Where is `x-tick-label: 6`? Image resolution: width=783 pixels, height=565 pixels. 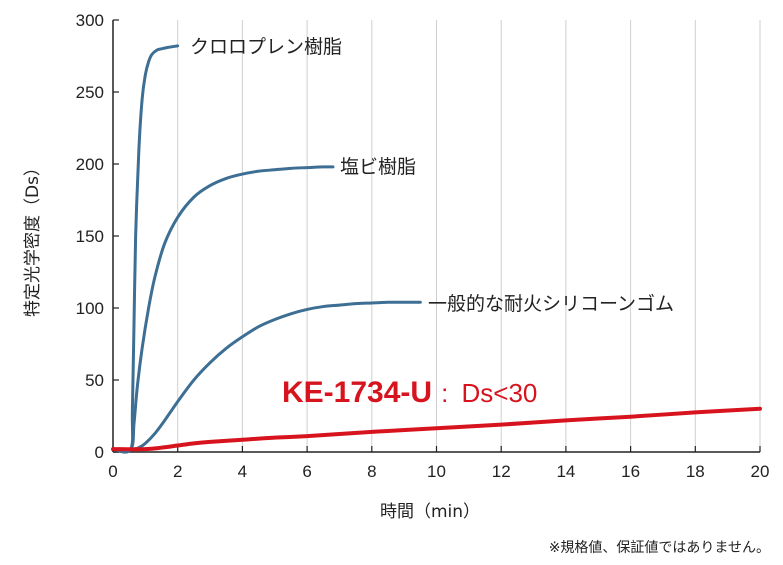 x-tick-label: 6 is located at coordinates (306, 471).